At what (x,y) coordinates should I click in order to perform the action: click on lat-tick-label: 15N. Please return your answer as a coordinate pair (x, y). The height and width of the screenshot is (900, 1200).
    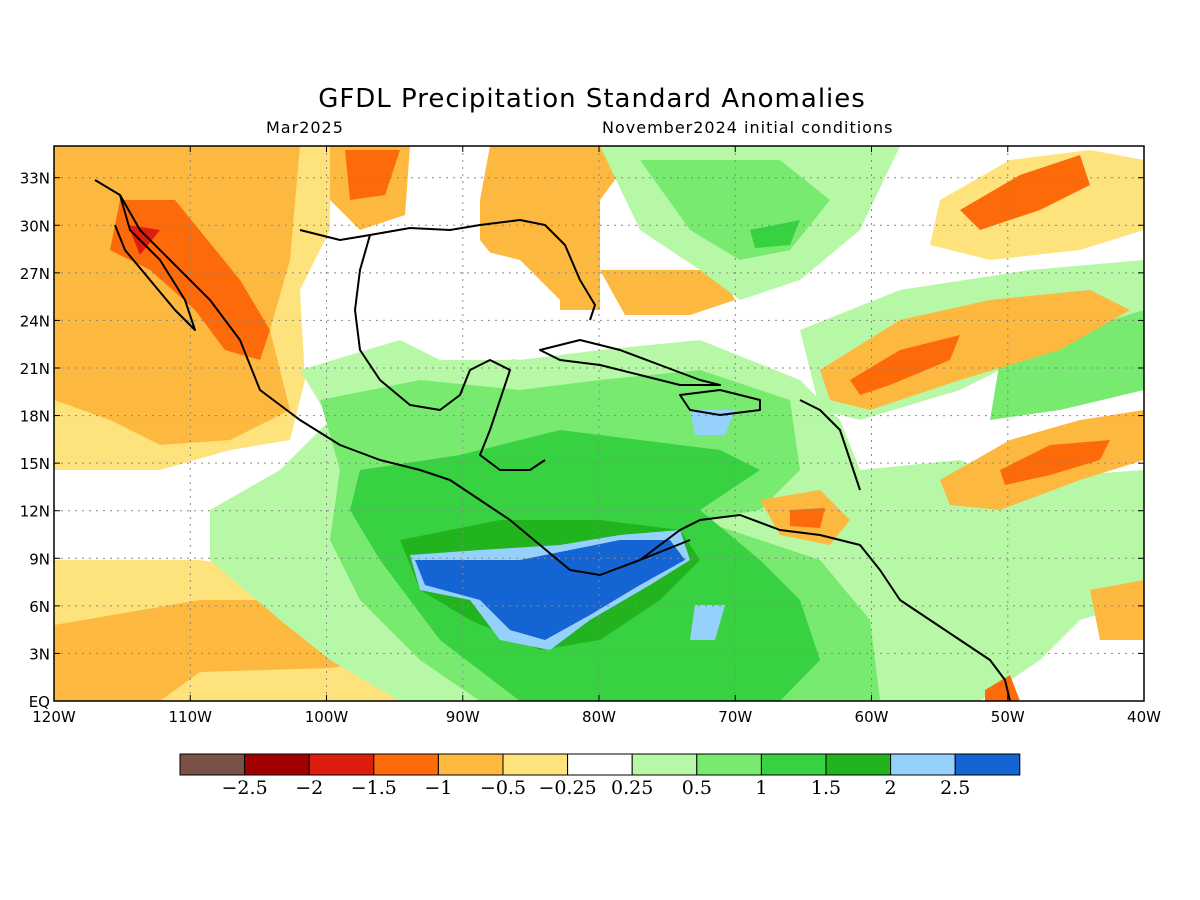
    Looking at the image, I should click on (35, 464).